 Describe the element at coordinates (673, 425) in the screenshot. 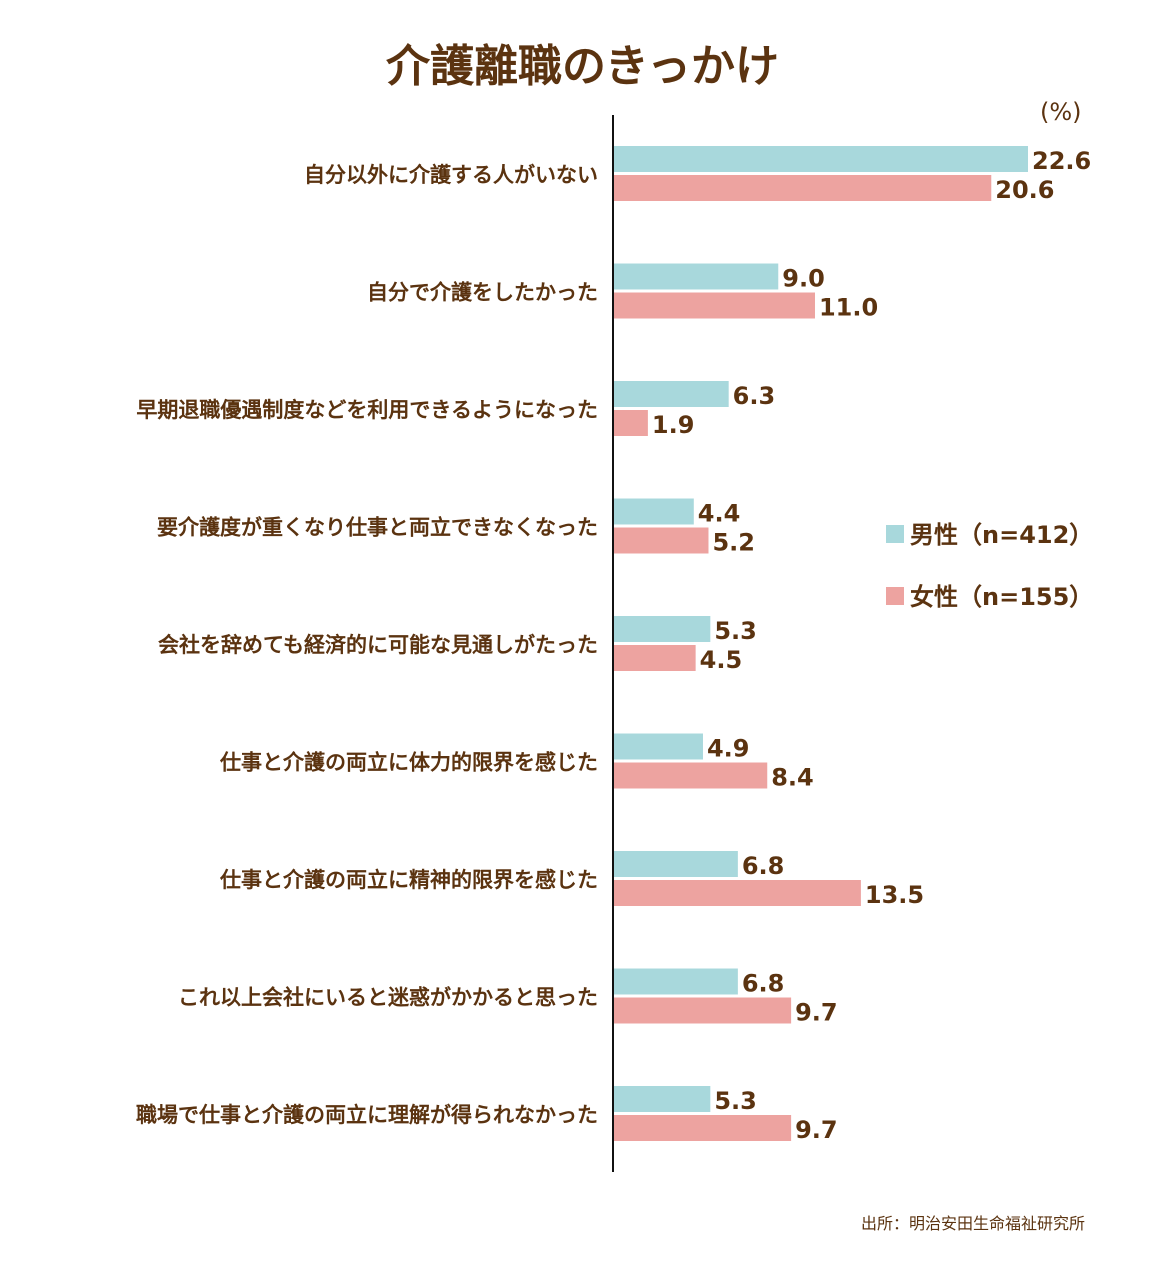

I see `value-label-female: 1.9` at that location.